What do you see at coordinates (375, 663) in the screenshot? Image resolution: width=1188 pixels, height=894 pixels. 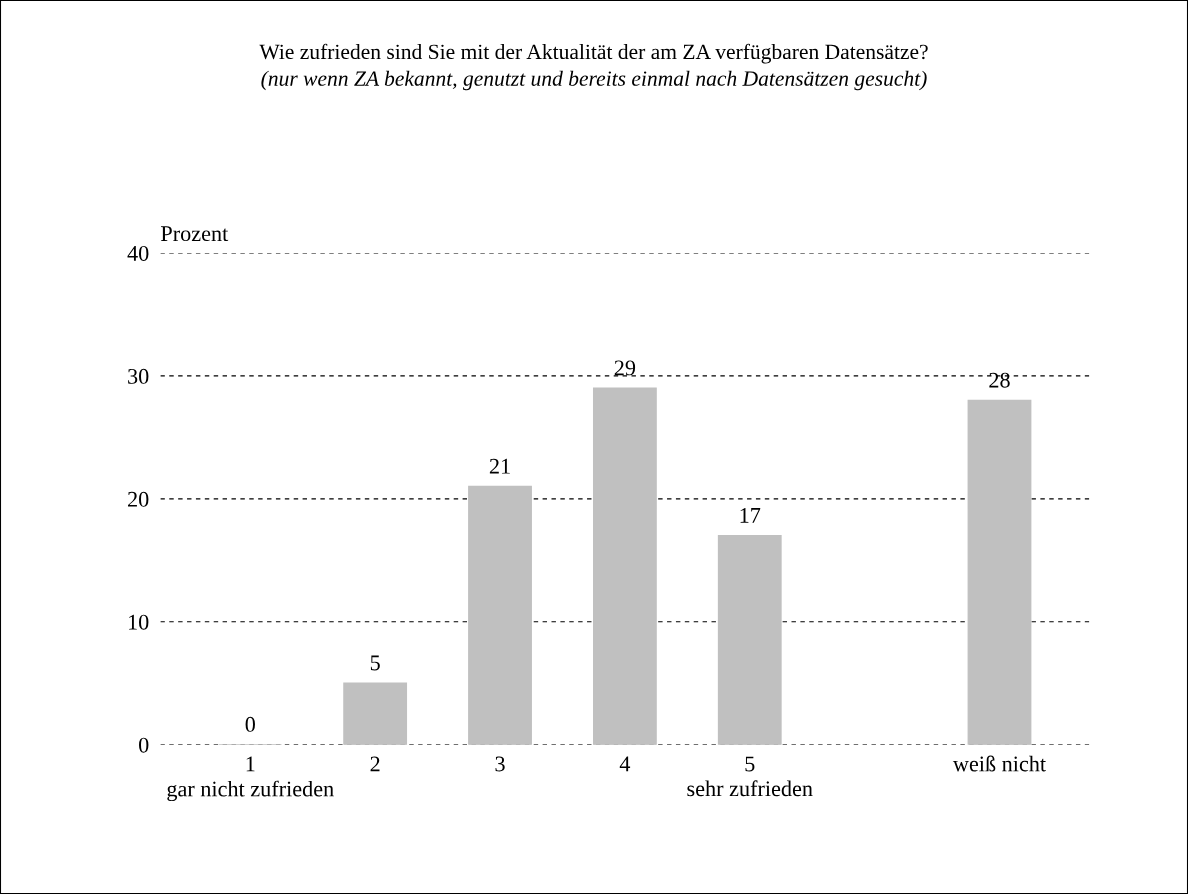 I see `data-label: 5` at bounding box center [375, 663].